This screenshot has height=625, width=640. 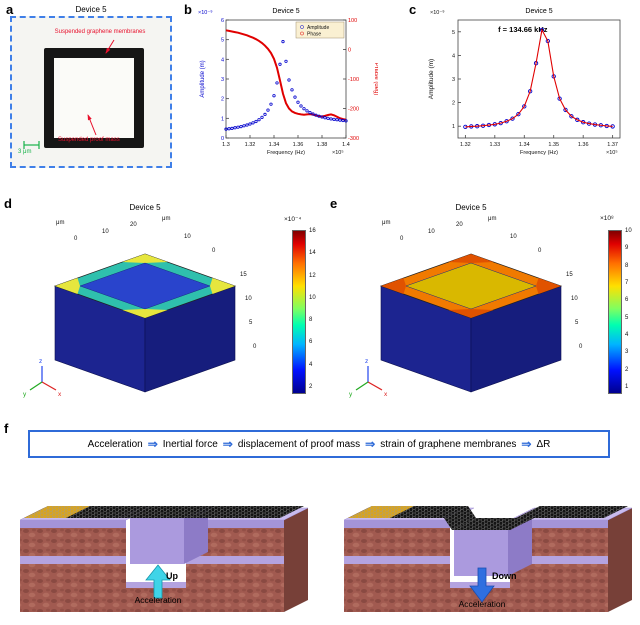 What do you see at coordinates (91, 9) in the screenshot?
I see `panel-a-title: Device 5` at bounding box center [91, 9].